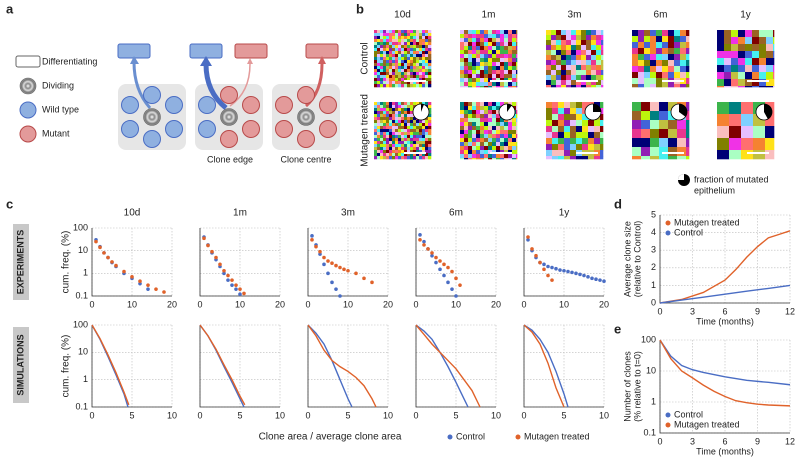 Image resolution: width=800 pixels, height=458 pixels. What do you see at coordinates (564, 213) in the screenshot?
I see `chart-title: 1y` at bounding box center [564, 213].